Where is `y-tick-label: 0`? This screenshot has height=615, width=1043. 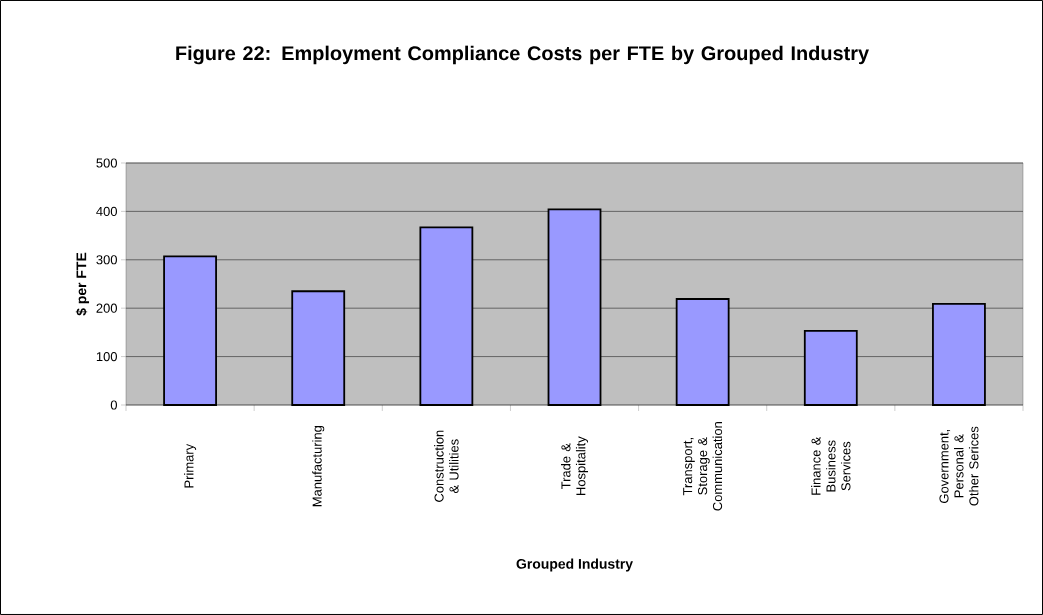 y-tick-label: 0 is located at coordinates (113, 405).